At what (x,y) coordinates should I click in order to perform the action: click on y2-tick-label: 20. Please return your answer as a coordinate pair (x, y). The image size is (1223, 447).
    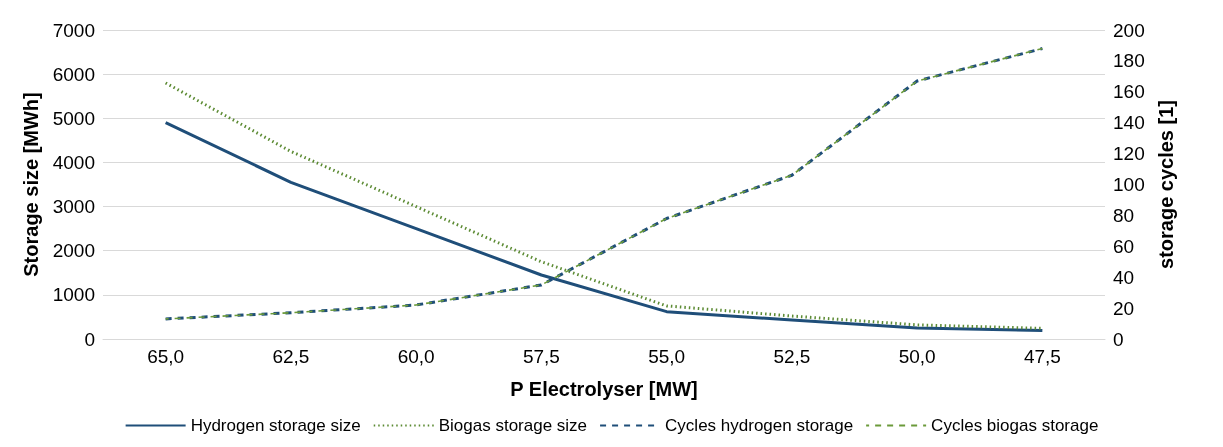
    Looking at the image, I should click on (1124, 308).